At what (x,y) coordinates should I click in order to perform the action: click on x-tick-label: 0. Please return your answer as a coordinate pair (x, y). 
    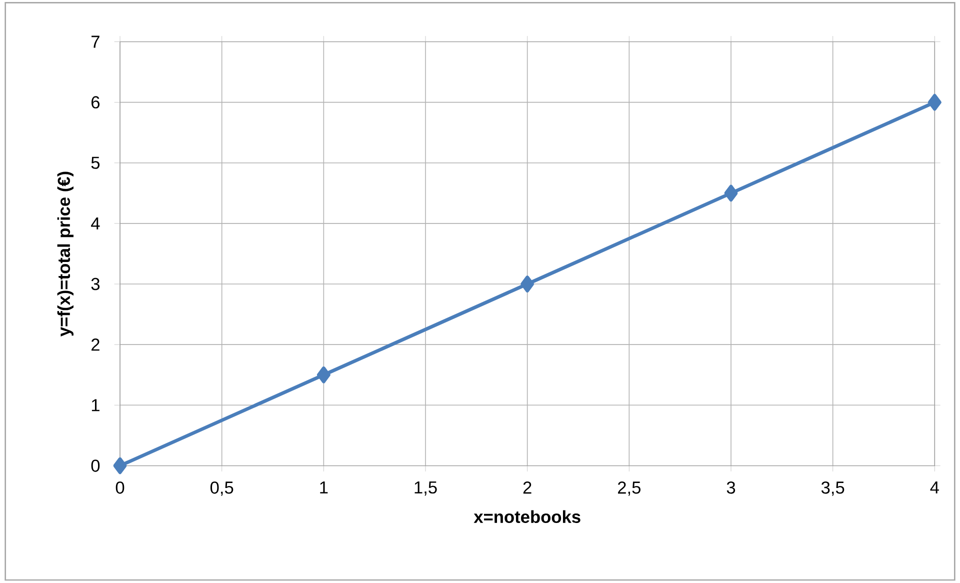
    Looking at the image, I should click on (120, 488).